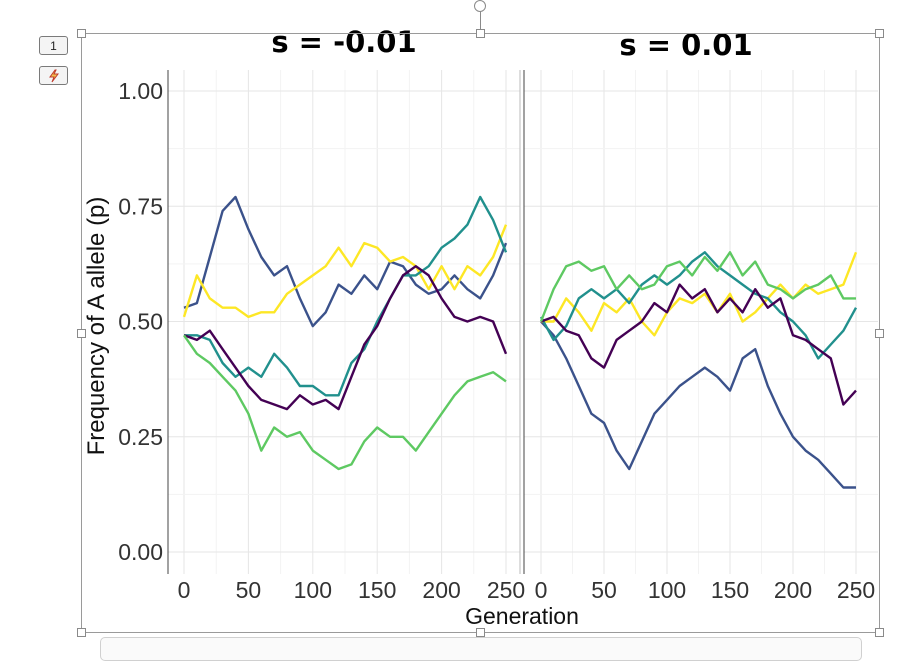  Describe the element at coordinates (96, 326) in the screenshot. I see `y-axis-label: Frequency of A allele (p)` at that location.